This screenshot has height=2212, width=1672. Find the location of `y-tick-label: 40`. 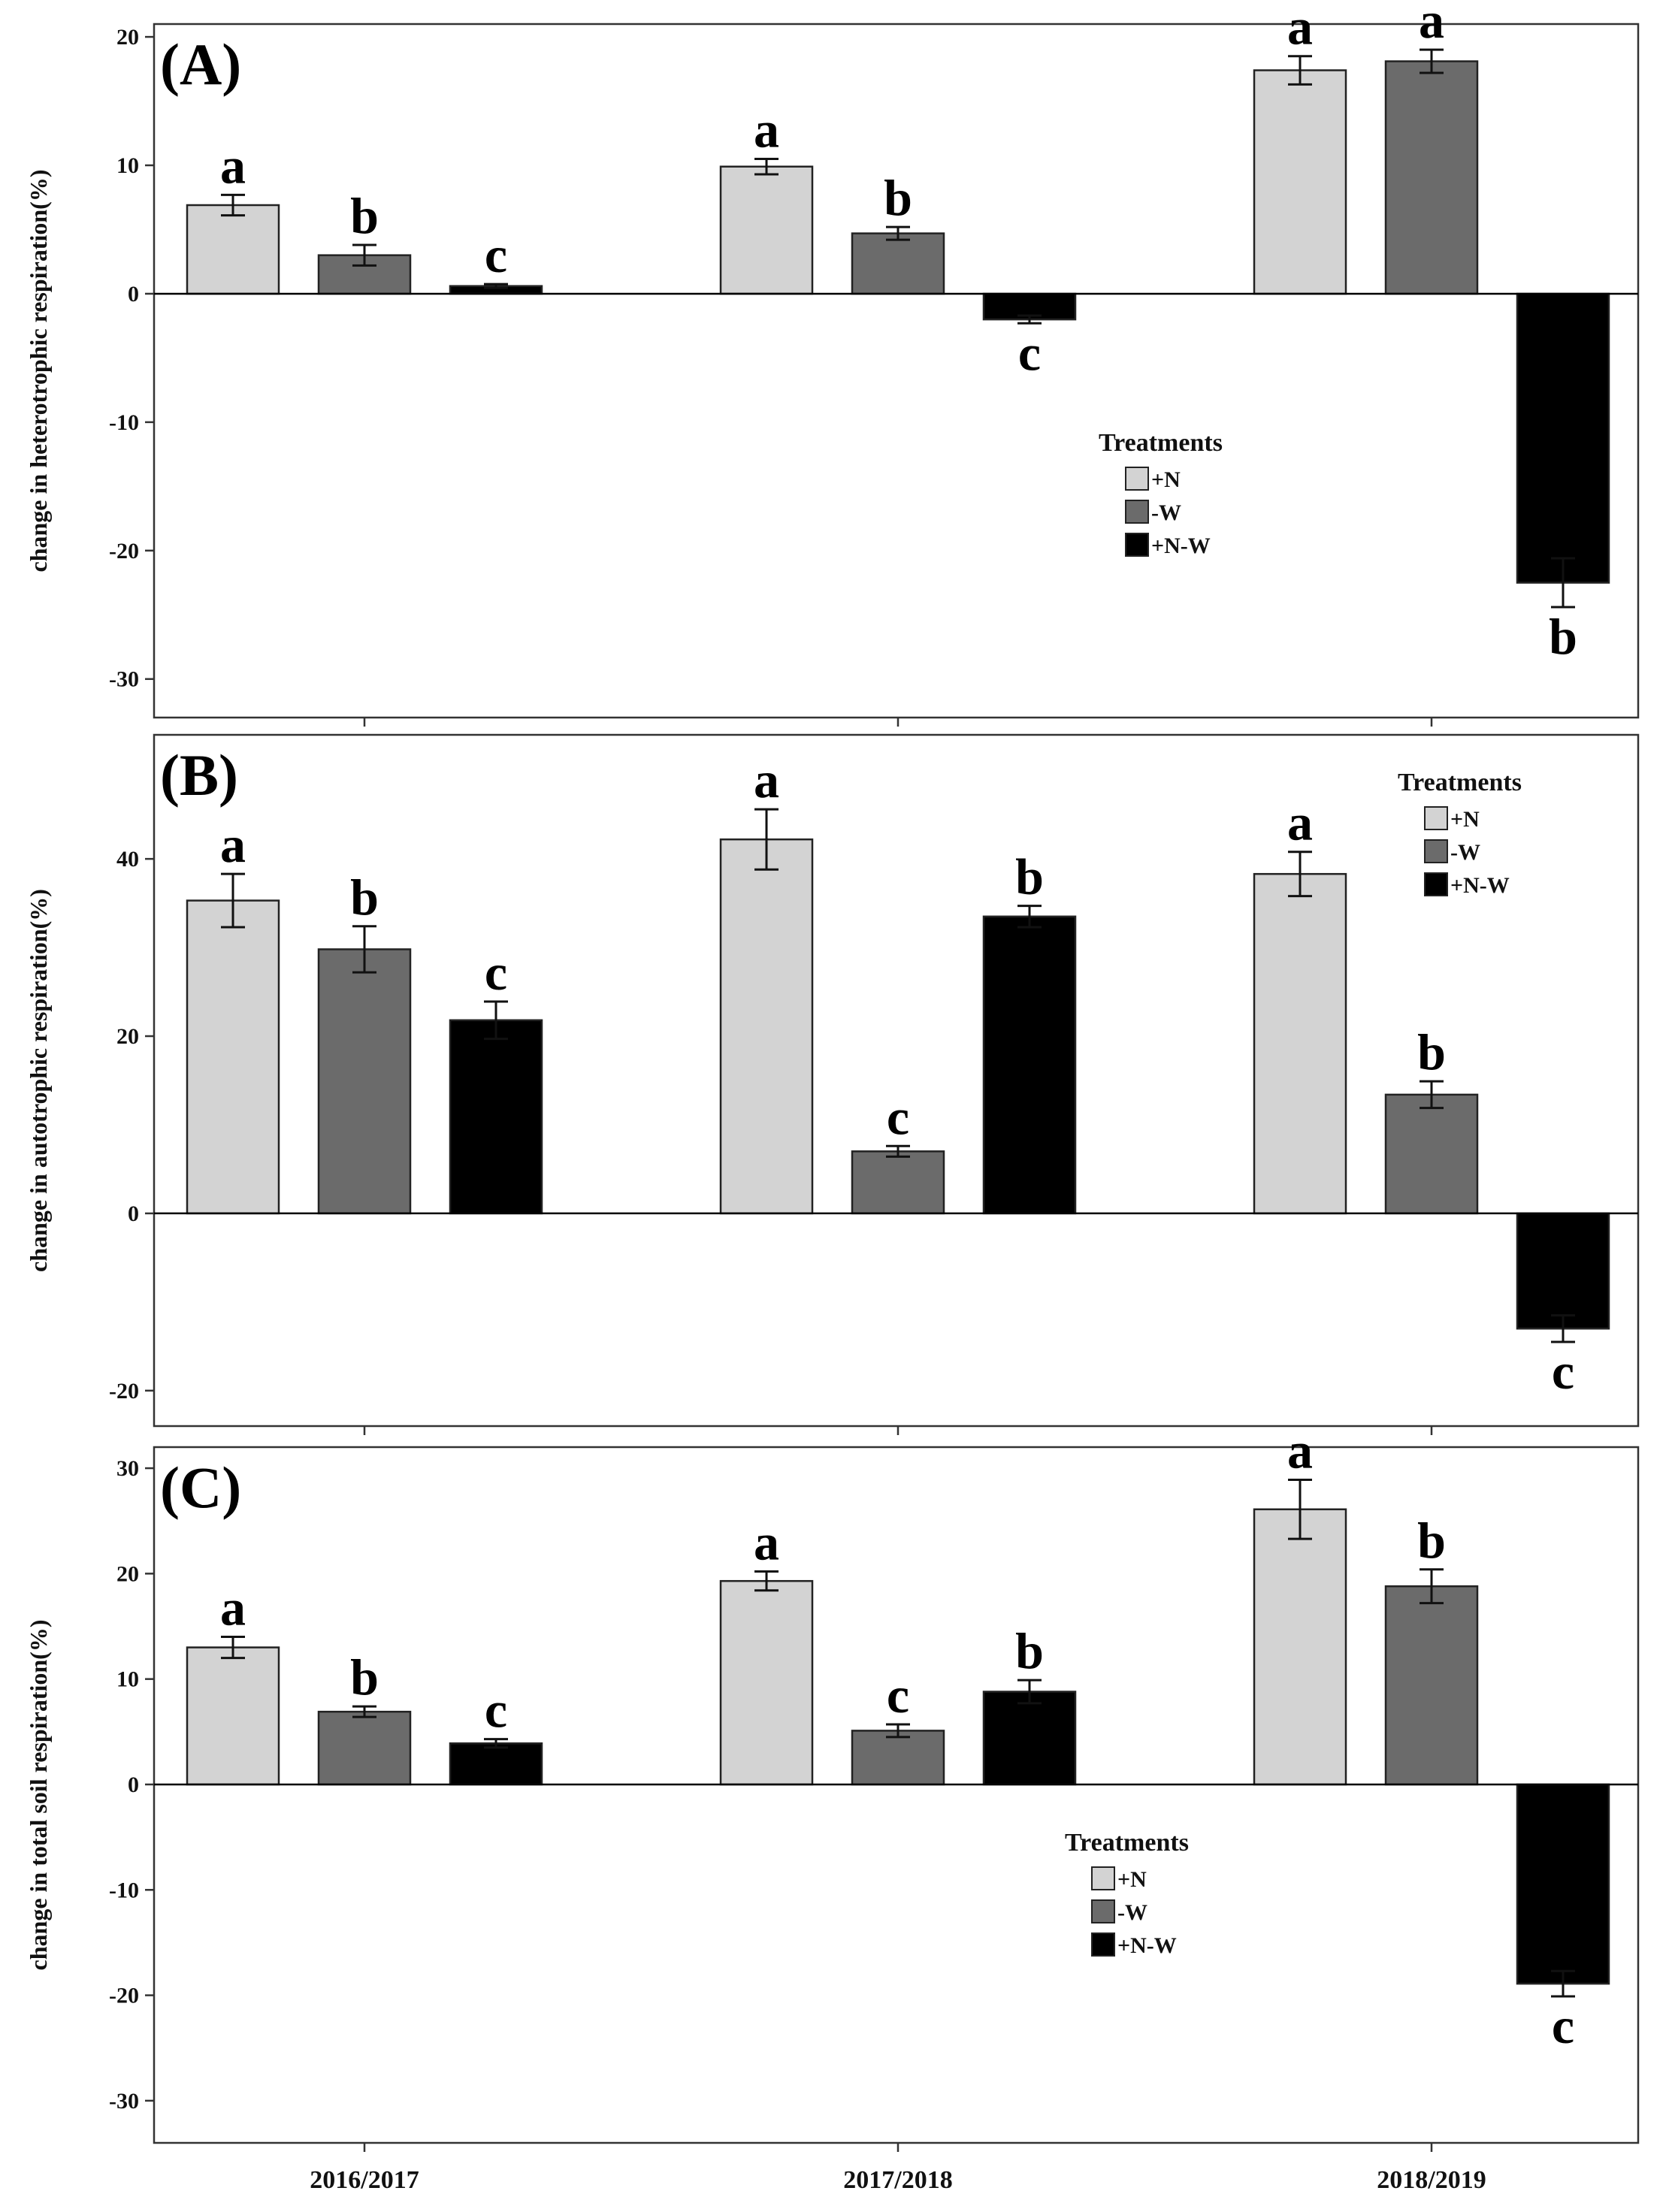

y-tick-label: 40 is located at coordinates (128, 859).